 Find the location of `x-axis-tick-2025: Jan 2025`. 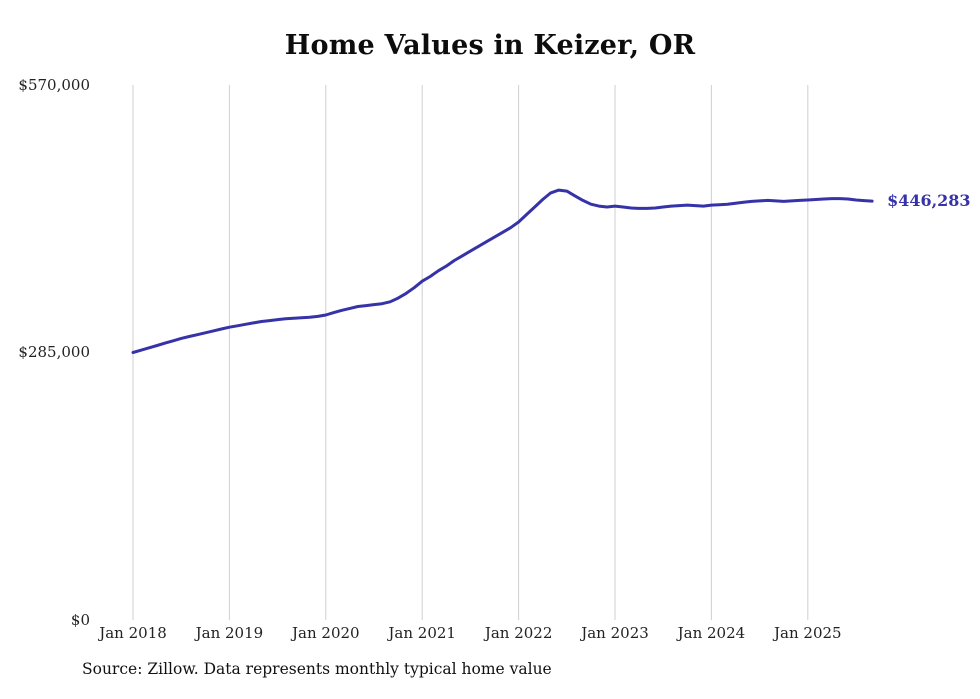

x-axis-tick-2025: Jan 2025 is located at coordinates (808, 633).